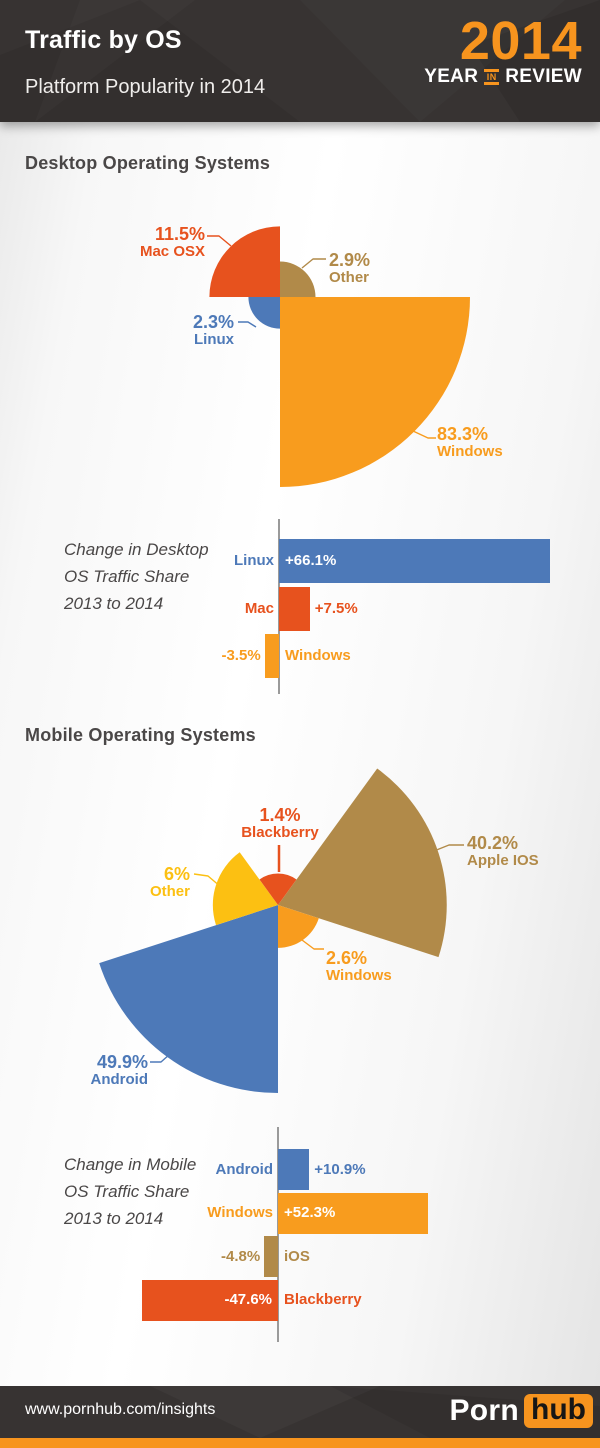  Describe the element at coordinates (414, 561) in the screenshot. I see `desktop-os-change-bar-linux` at that location.